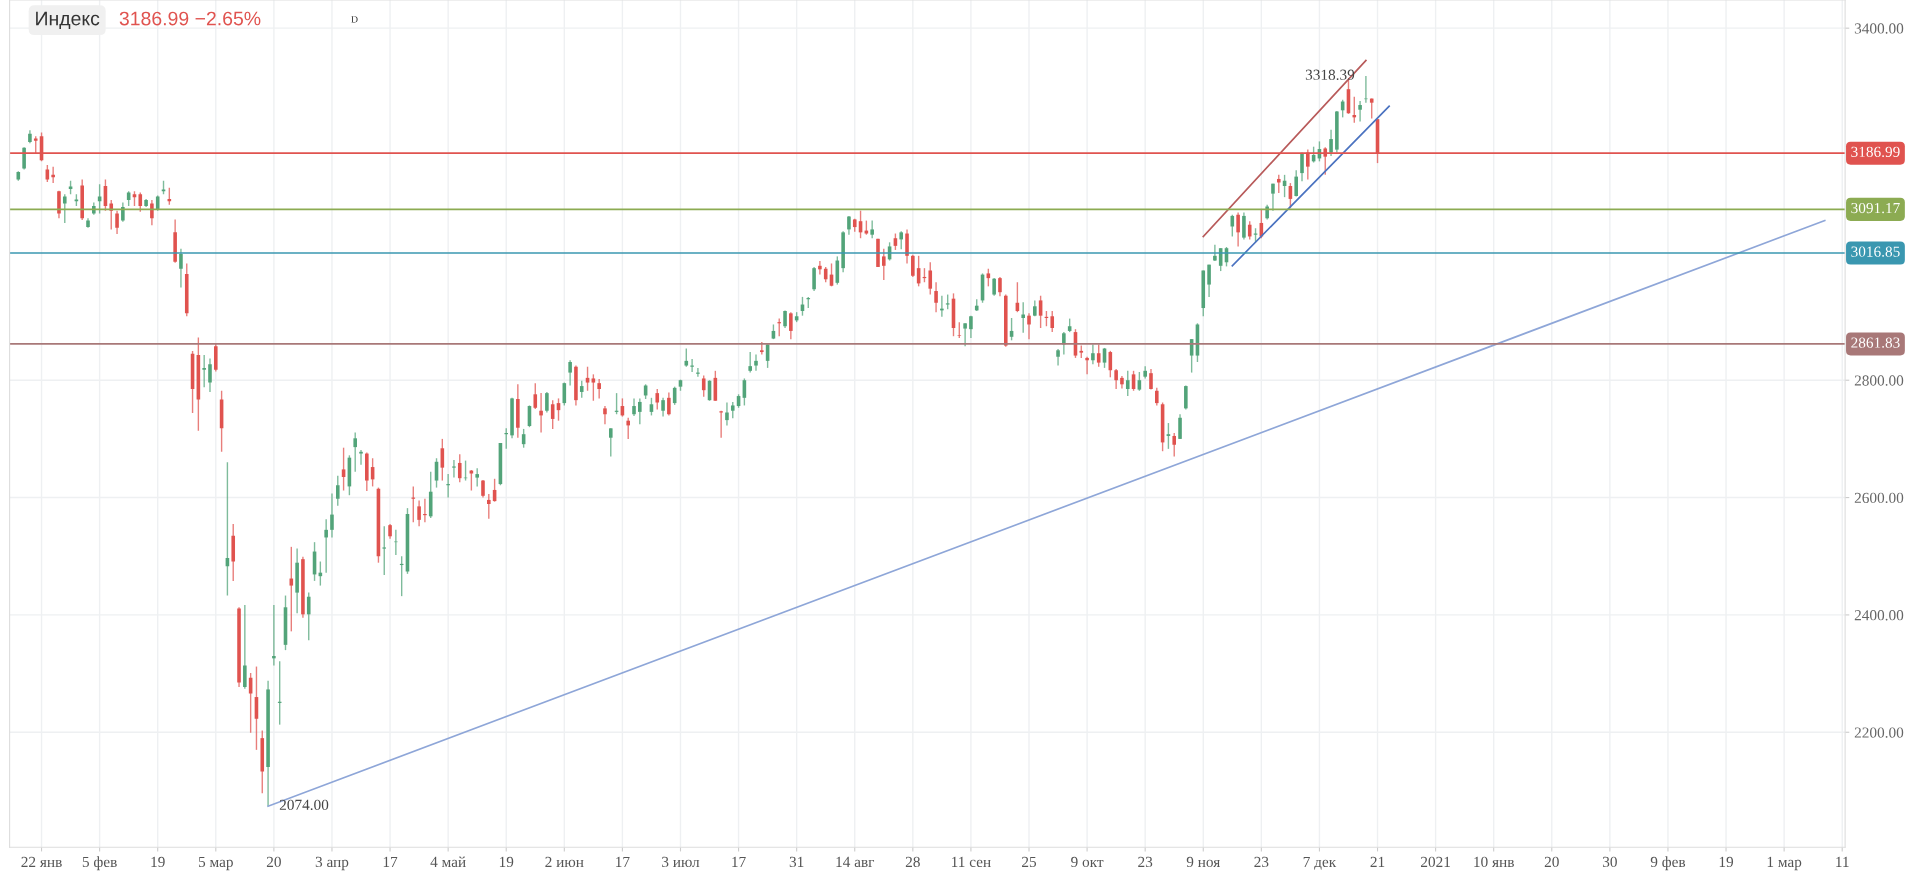 The height and width of the screenshot is (878, 1918). What do you see at coordinates (1330, 74) in the screenshot?
I see `annotation: 3318.39` at bounding box center [1330, 74].